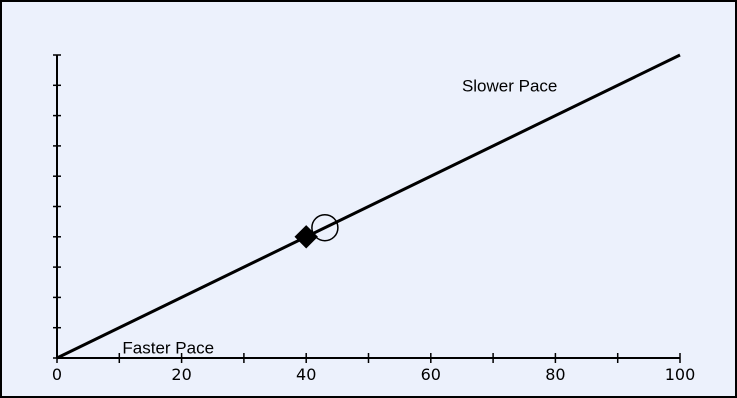  What do you see at coordinates (306, 374) in the screenshot?
I see `x-tick-label-2: 40` at bounding box center [306, 374].